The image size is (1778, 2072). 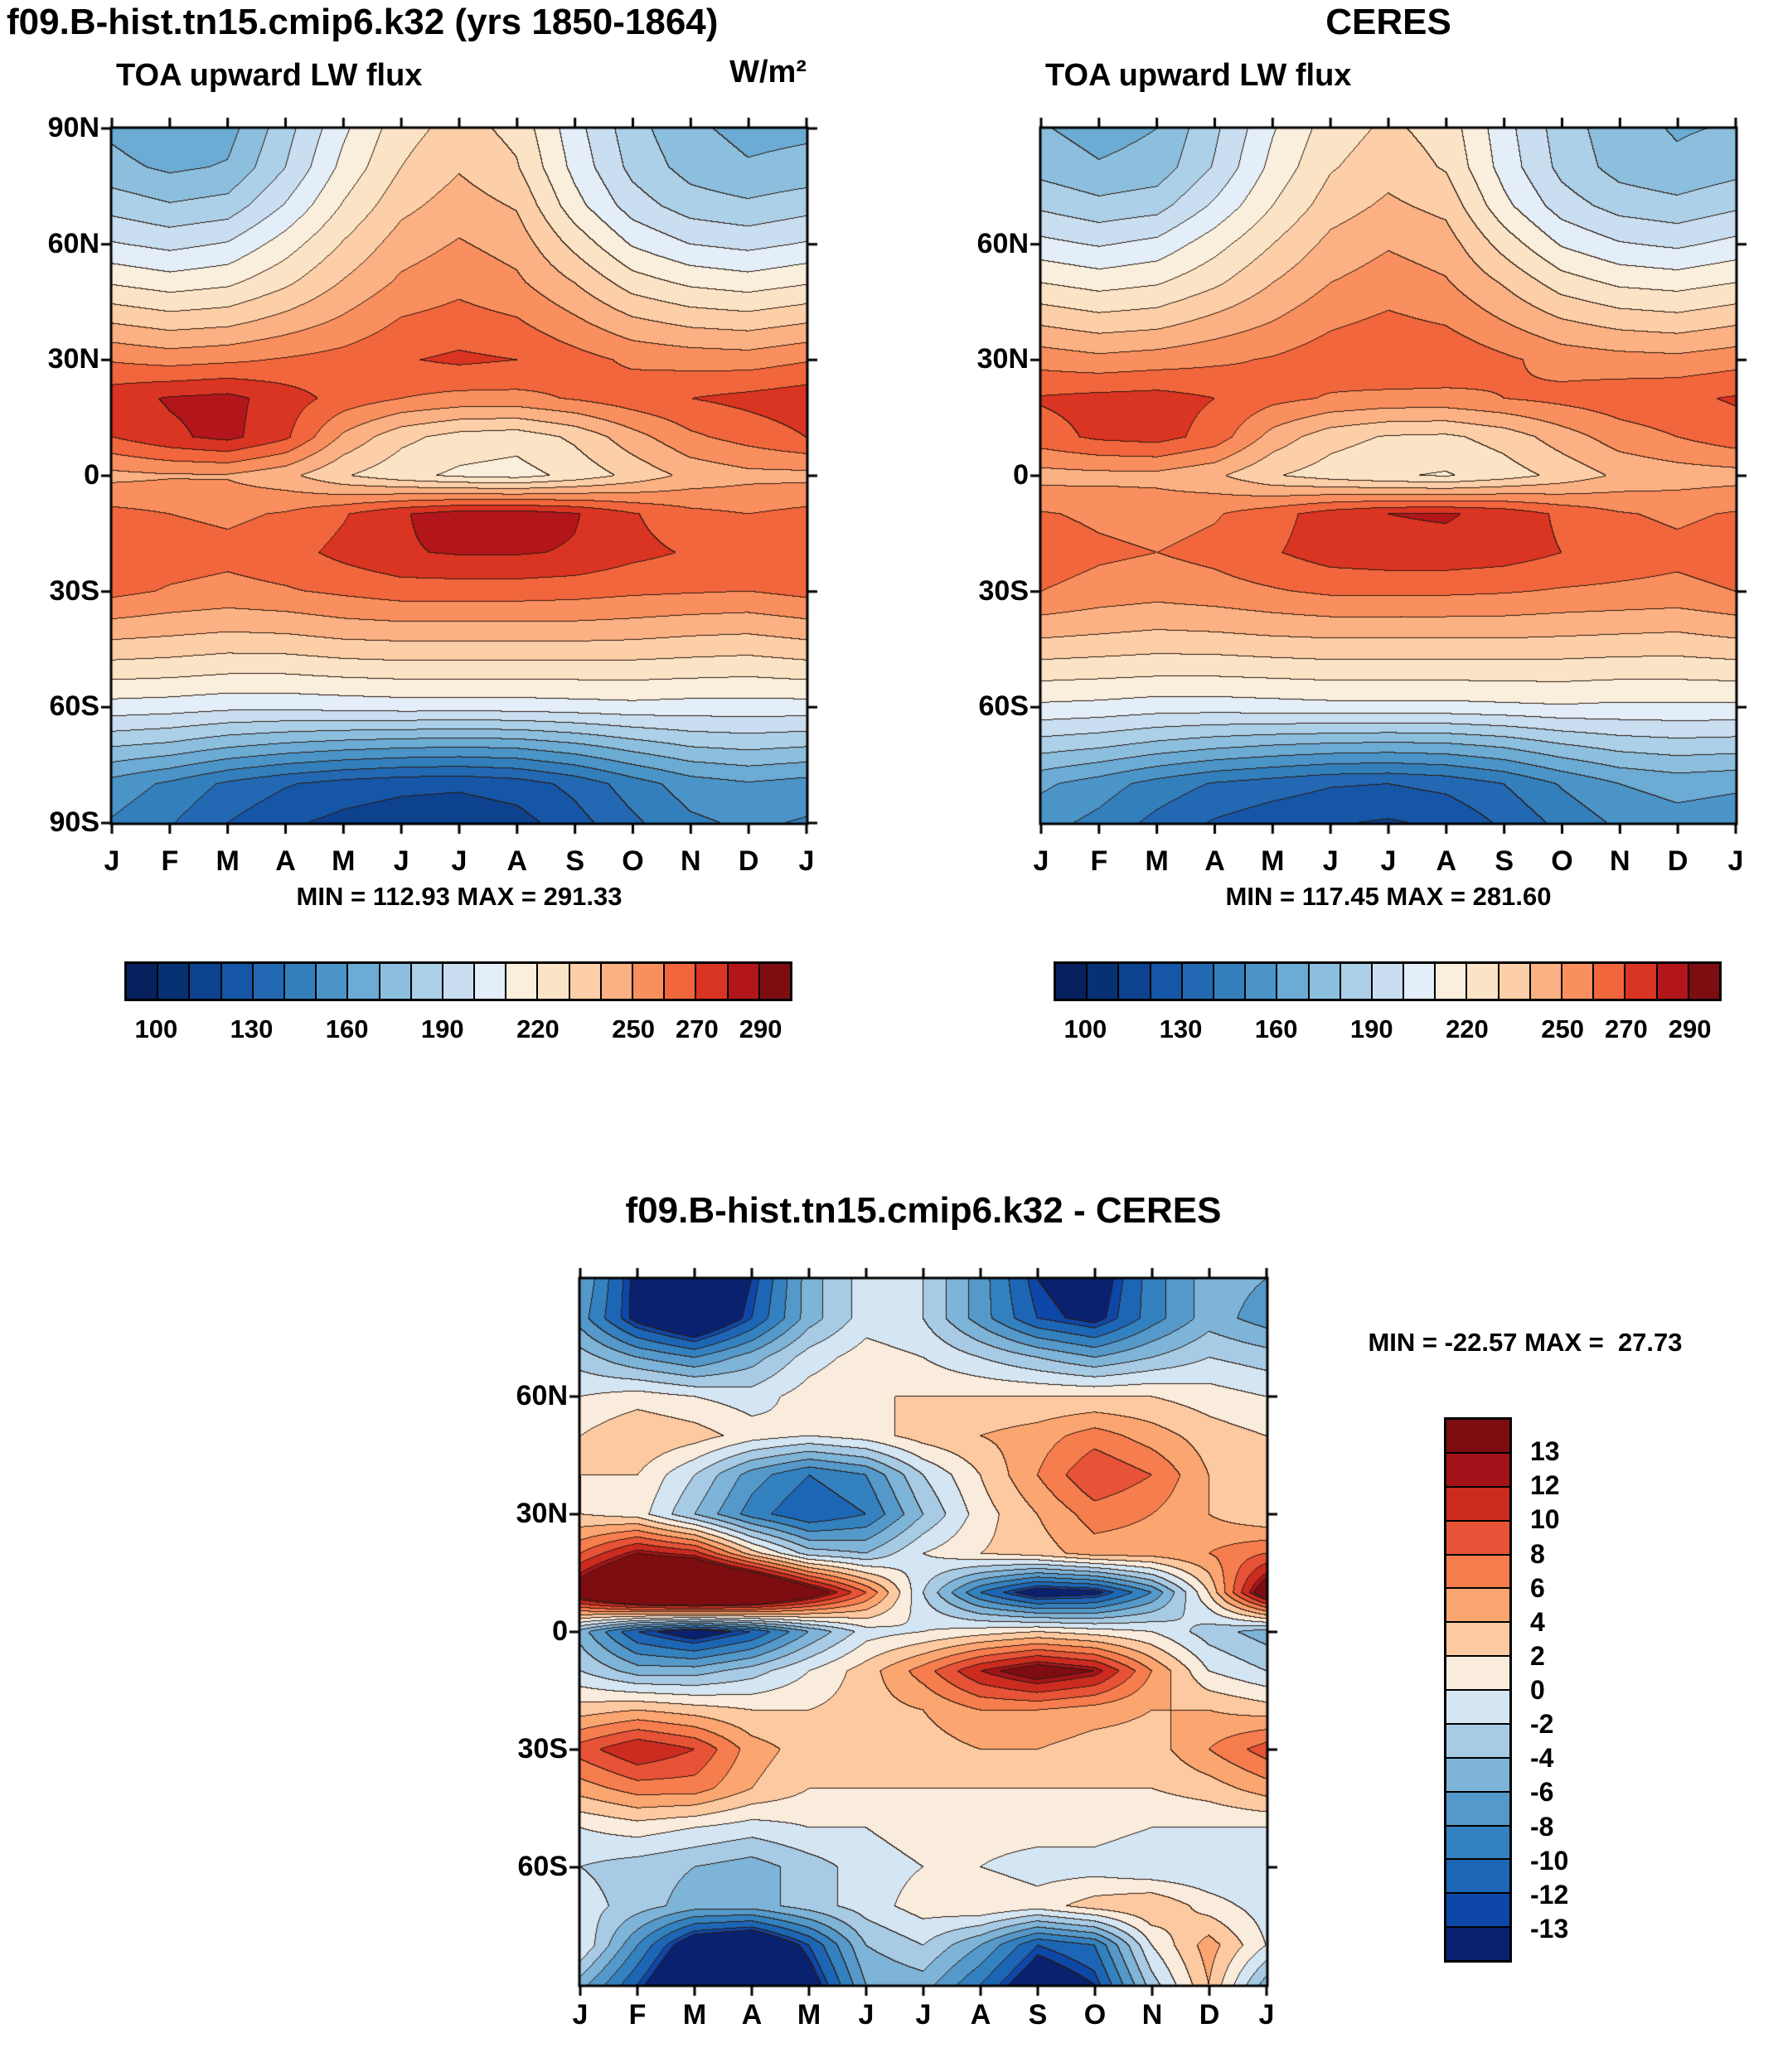 I want to click on colorbar-tick-label: -10, so click(x=1549, y=1860).